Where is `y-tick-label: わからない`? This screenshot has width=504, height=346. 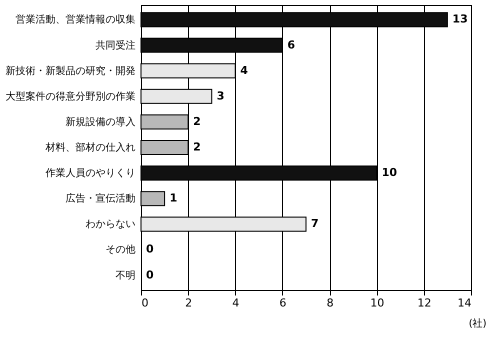
y-tick-label: わからない is located at coordinates (111, 224).